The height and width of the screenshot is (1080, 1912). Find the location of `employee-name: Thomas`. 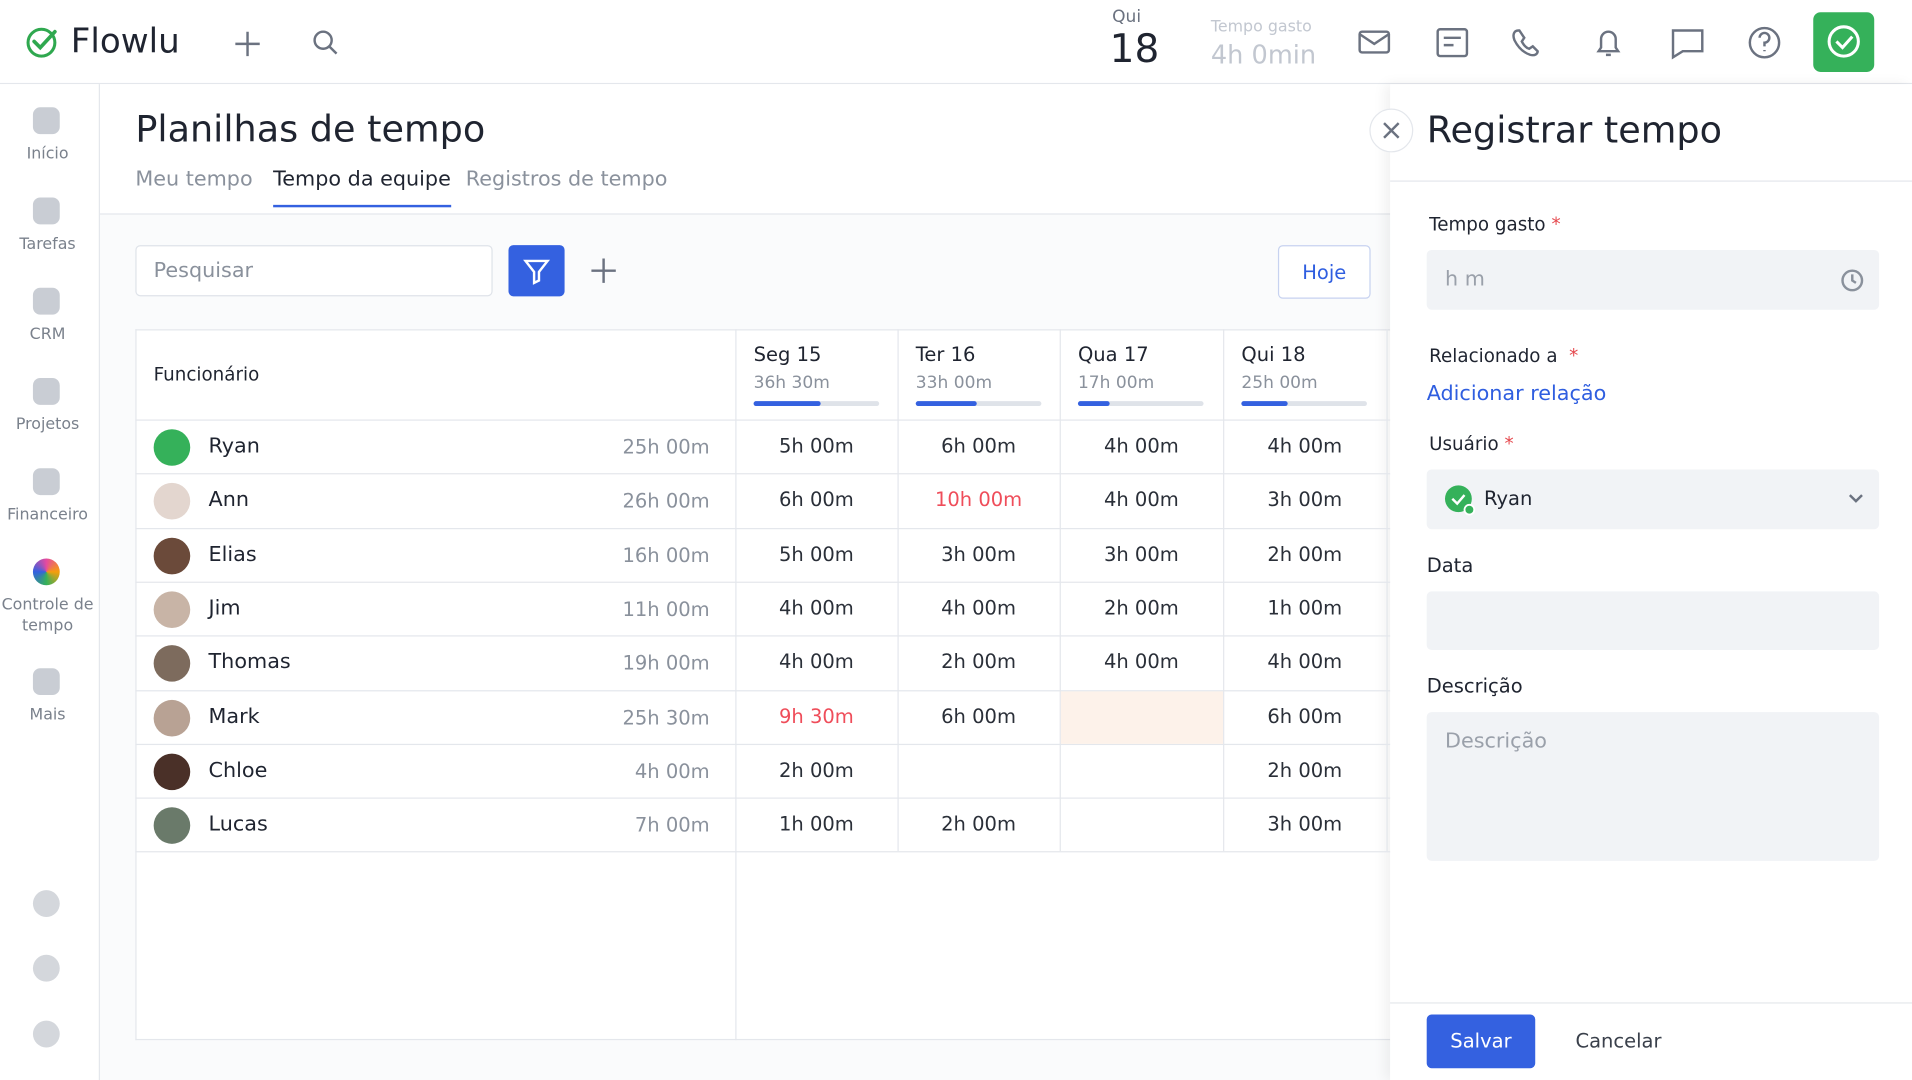

employee-name: Thomas is located at coordinates (249, 662).